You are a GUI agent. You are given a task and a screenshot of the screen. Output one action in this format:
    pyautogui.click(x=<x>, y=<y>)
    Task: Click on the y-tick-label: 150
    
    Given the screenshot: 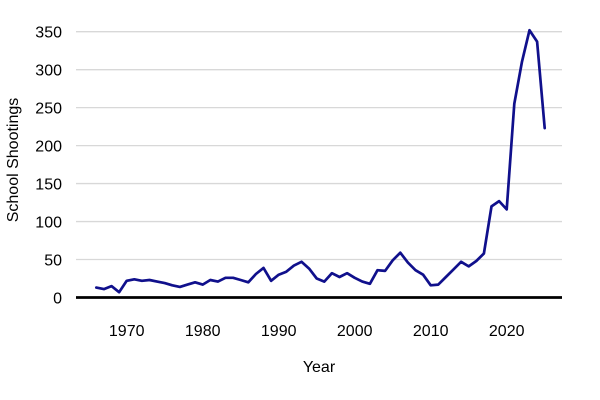 What is the action you would take?
    pyautogui.click(x=48, y=184)
    